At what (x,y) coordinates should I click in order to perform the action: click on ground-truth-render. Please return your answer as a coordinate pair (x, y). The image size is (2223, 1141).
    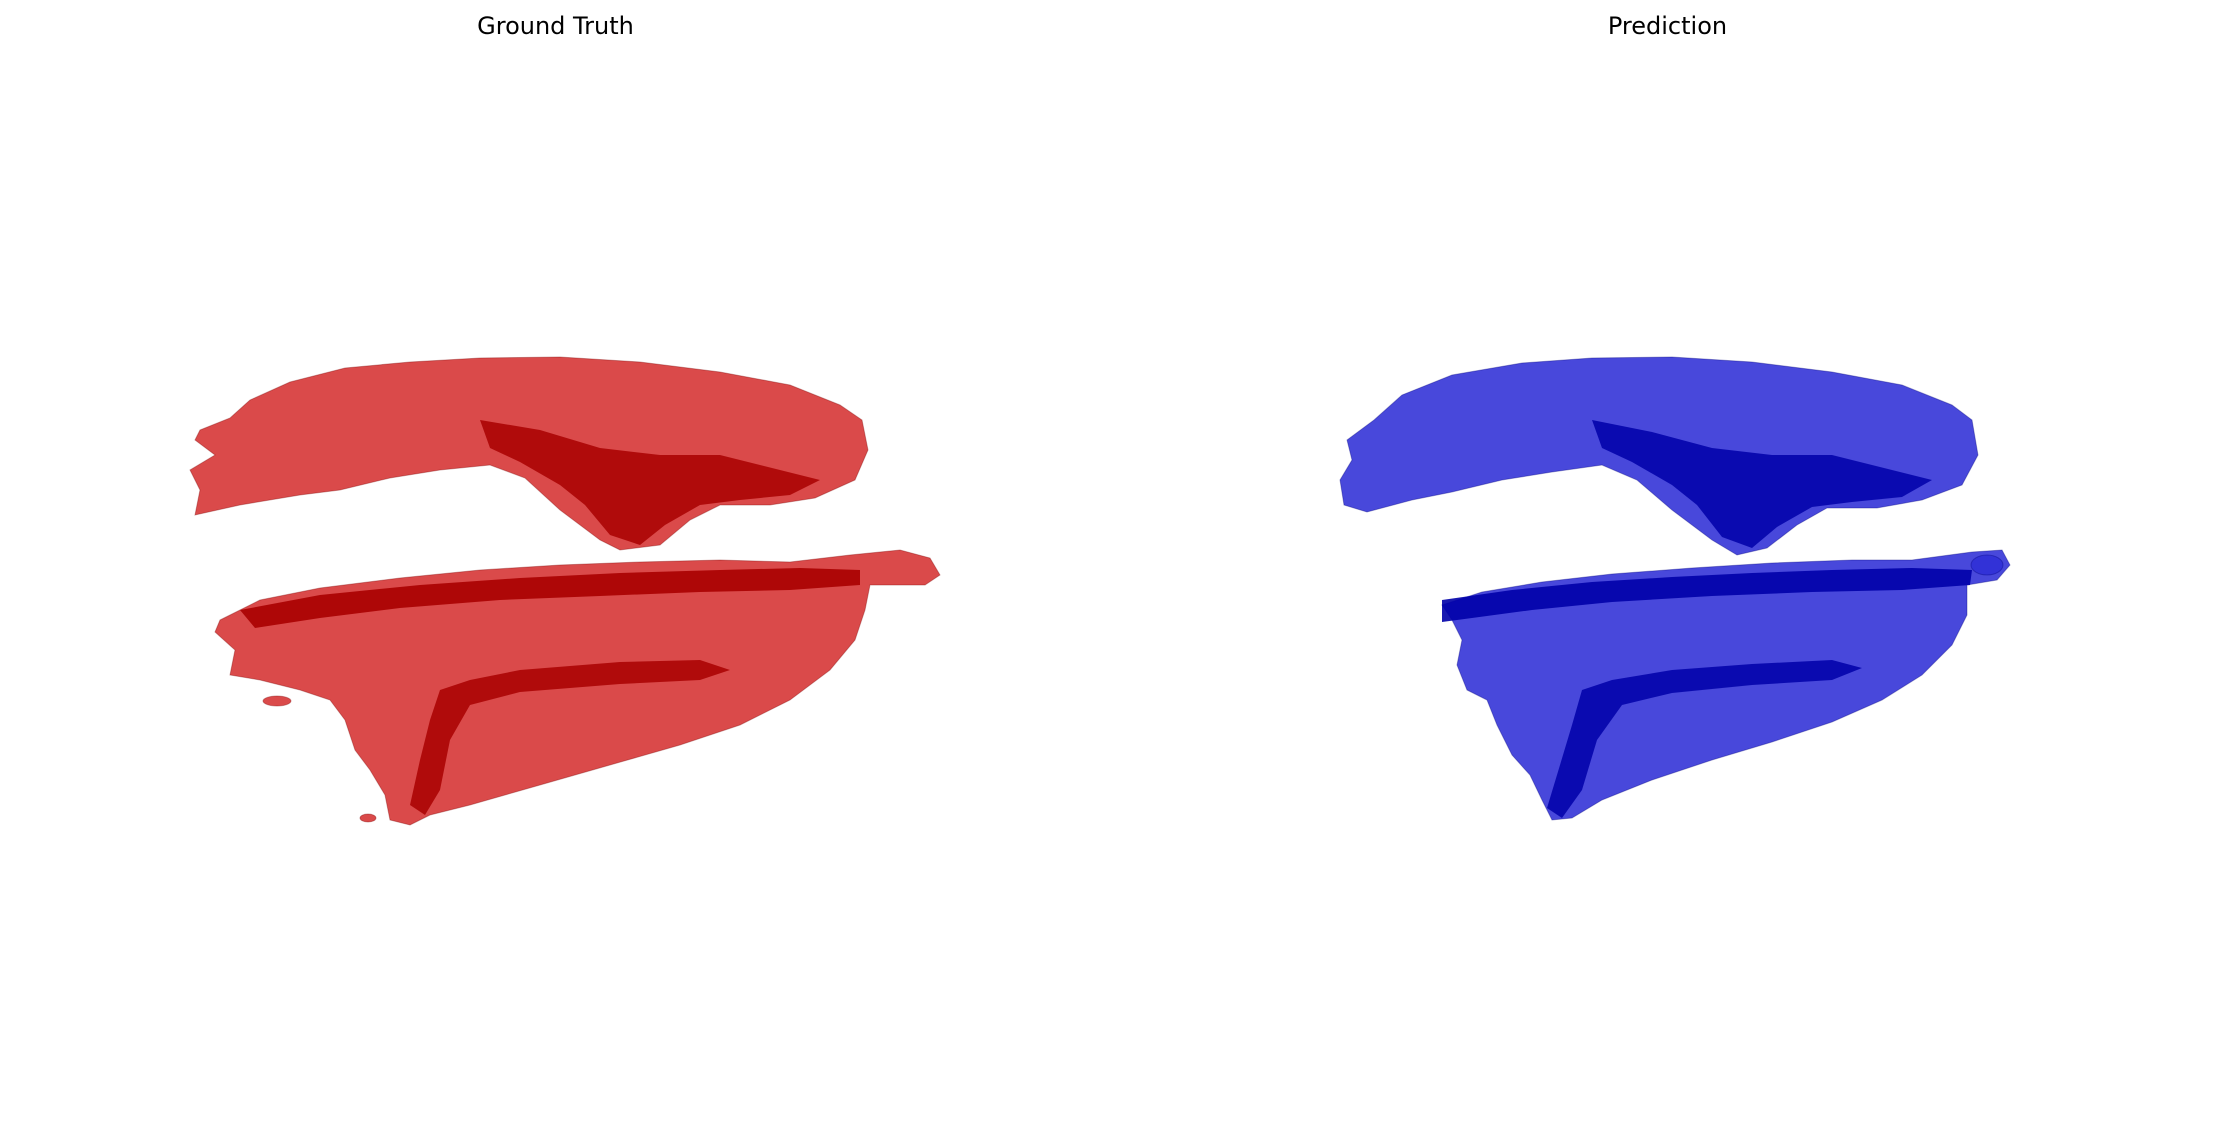
    Looking at the image, I should click on (565, 591).